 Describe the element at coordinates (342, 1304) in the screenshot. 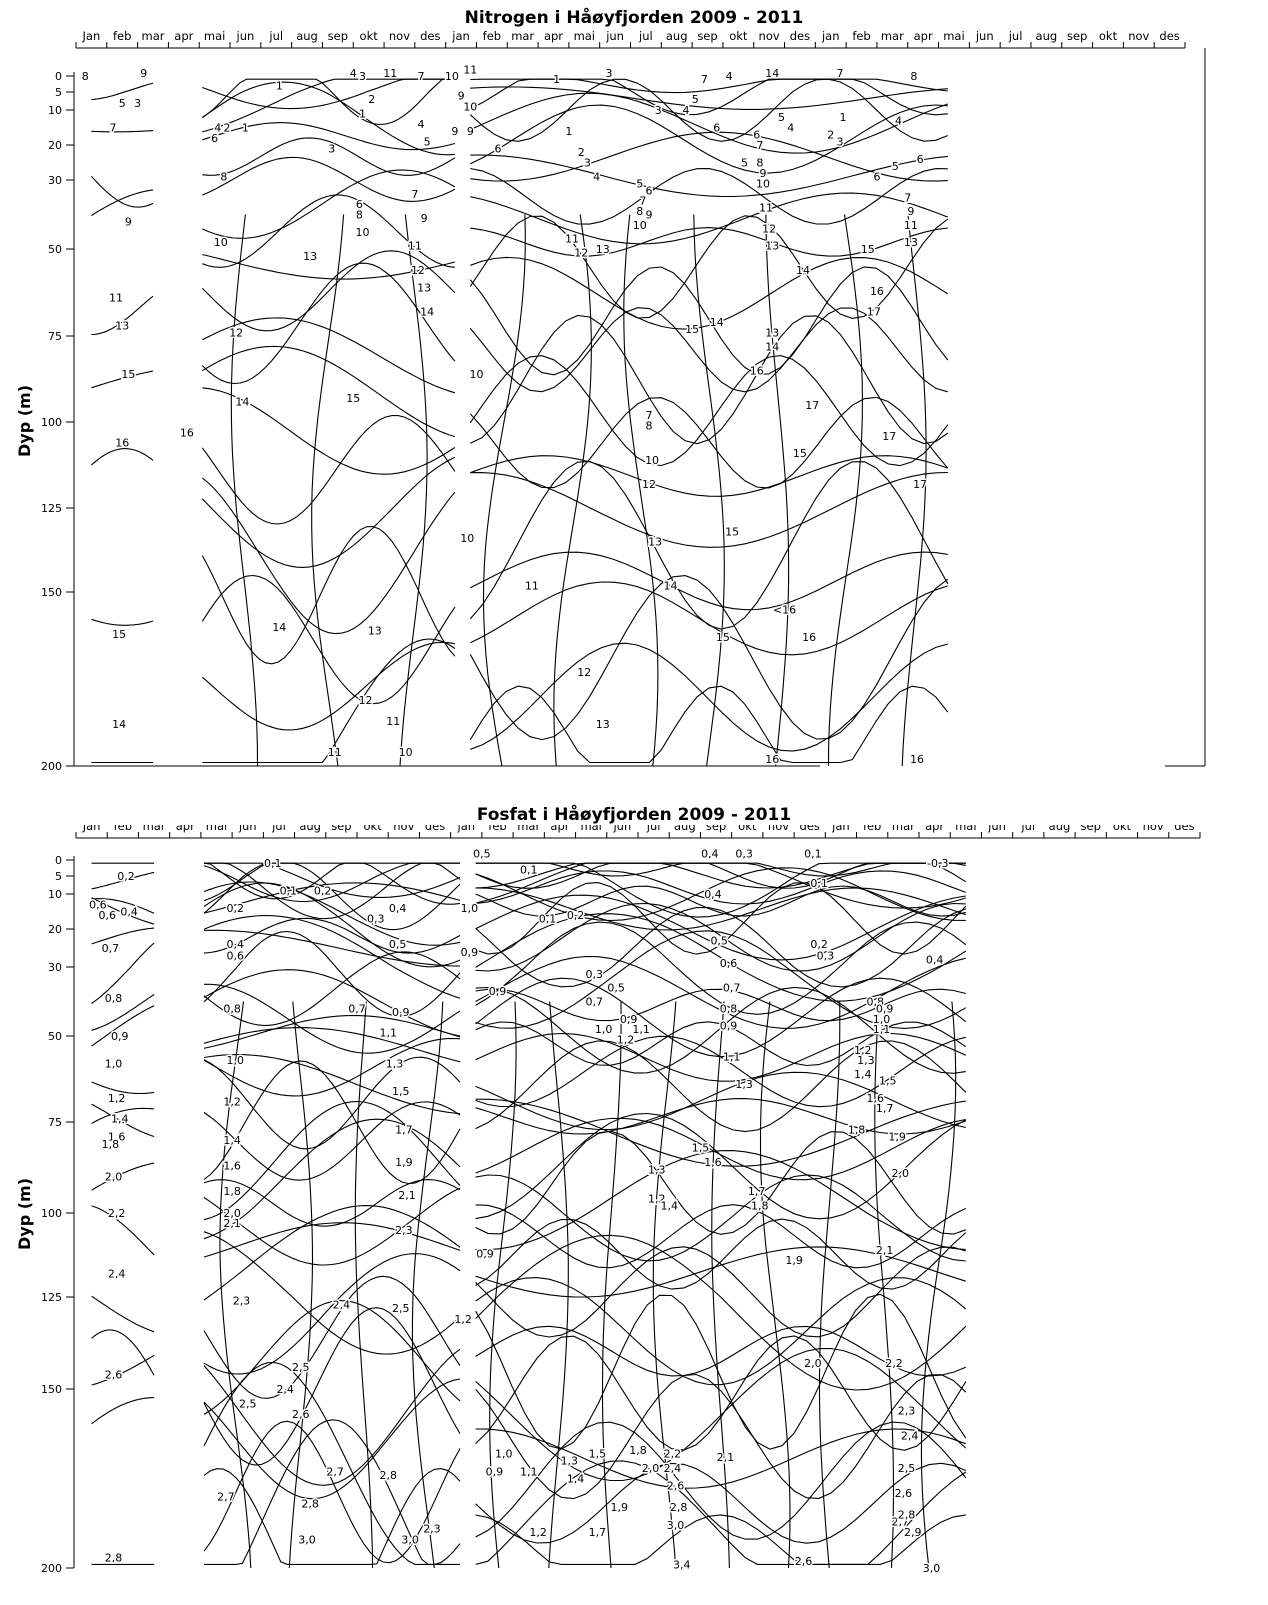

I see `contour-value-label: 2,4` at that location.